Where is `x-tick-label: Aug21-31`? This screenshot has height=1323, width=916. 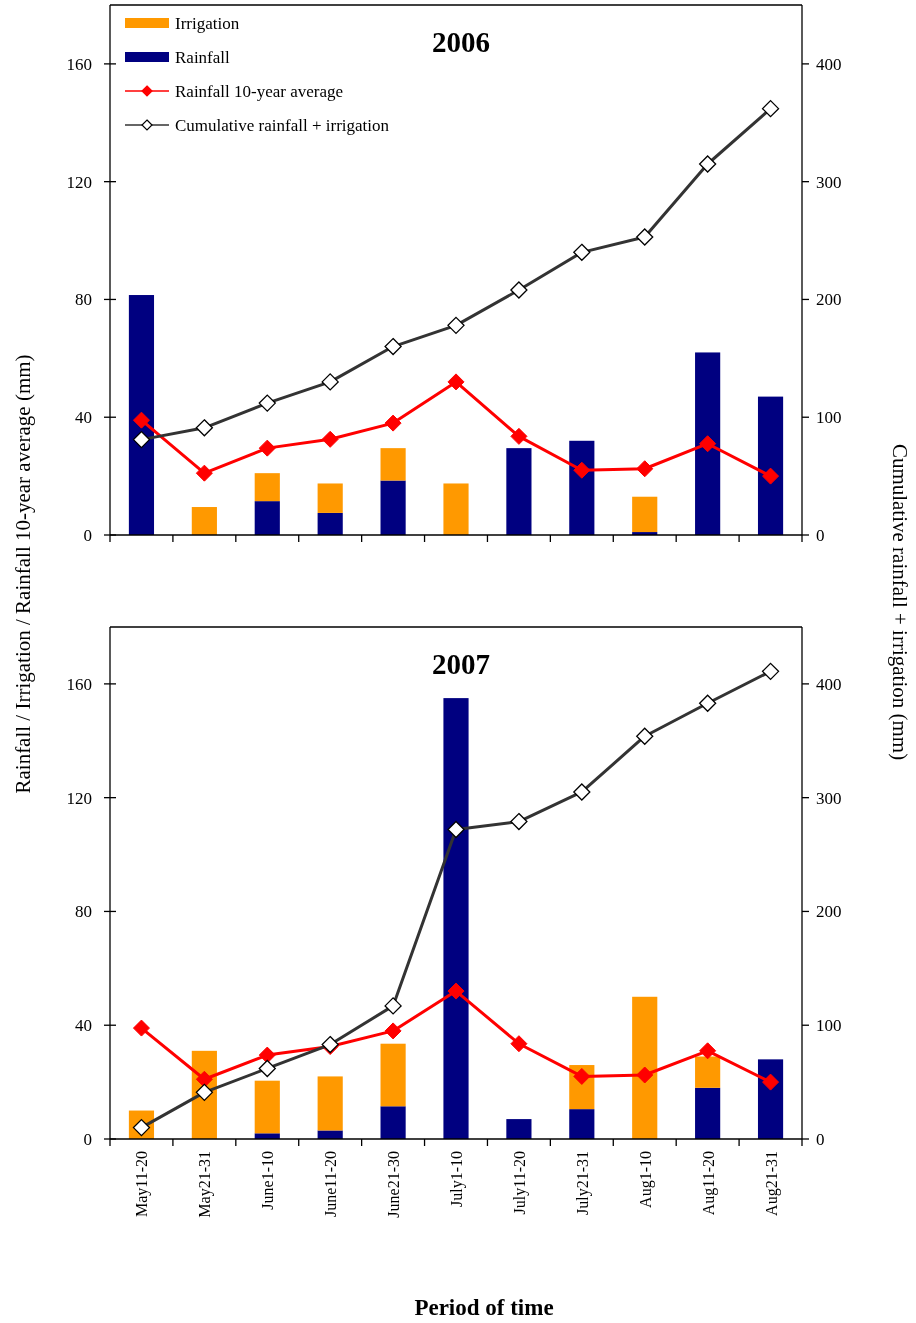 x-tick-label: Aug21-31 is located at coordinates (771, 1183).